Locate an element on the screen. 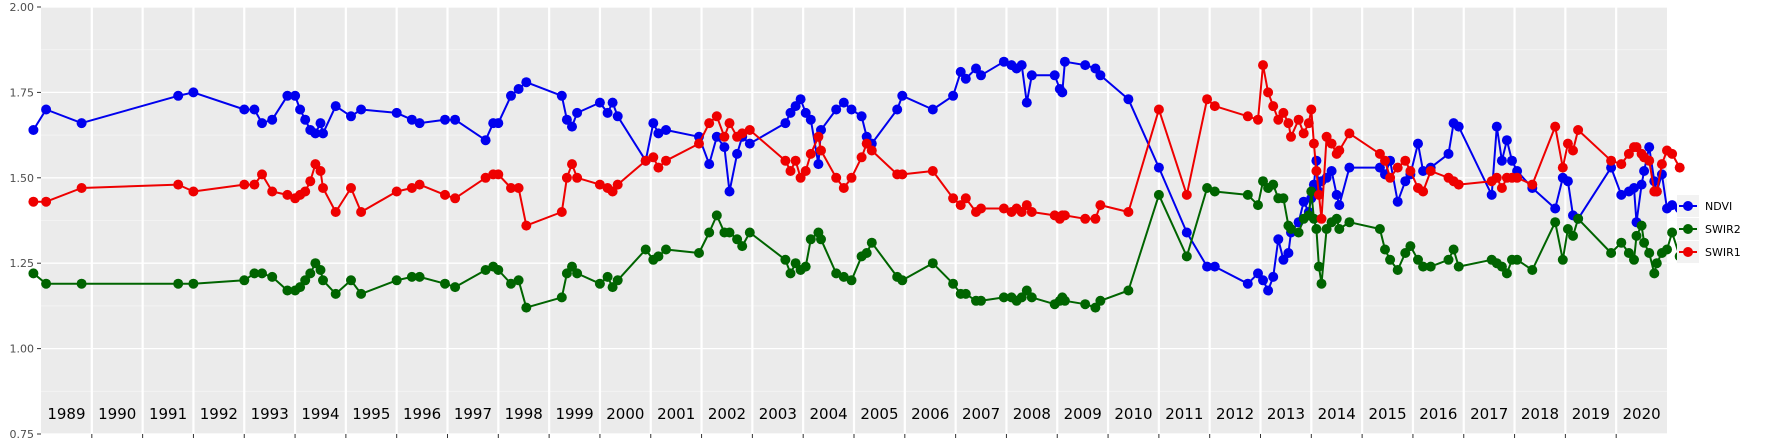 The image size is (1773, 442). year-label: 1990 is located at coordinates (117, 414).